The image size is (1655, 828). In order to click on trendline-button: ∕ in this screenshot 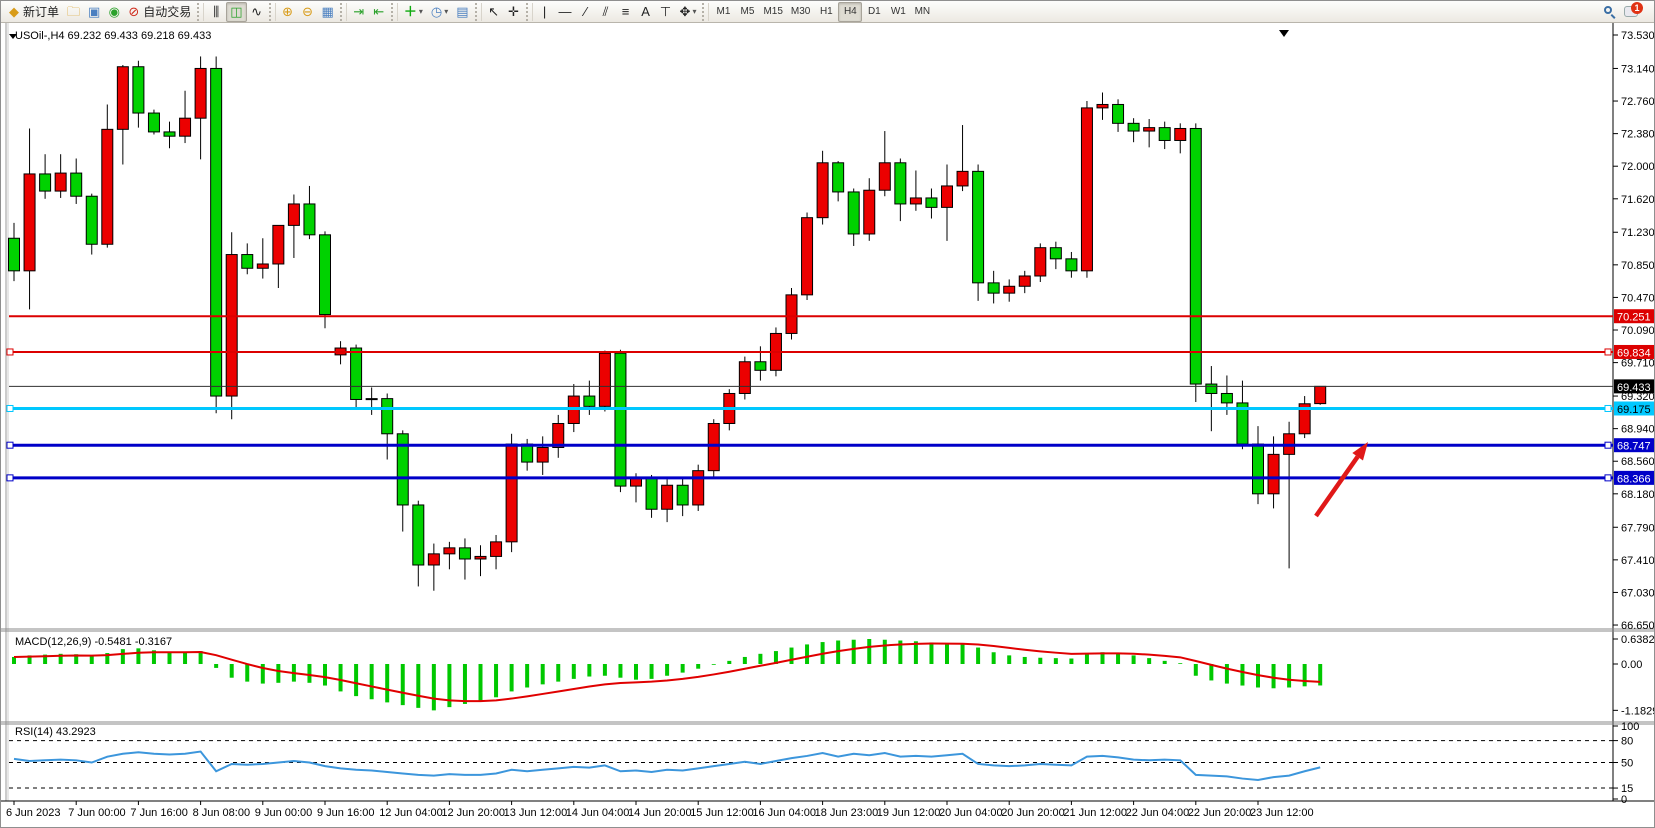, I will do `click(586, 12)`.